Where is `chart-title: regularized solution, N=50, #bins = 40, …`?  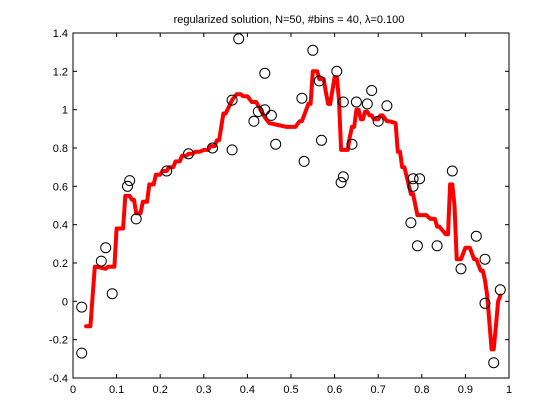 chart-title: regularized solution, N=50, #bins = 40, … is located at coordinates (289, 20).